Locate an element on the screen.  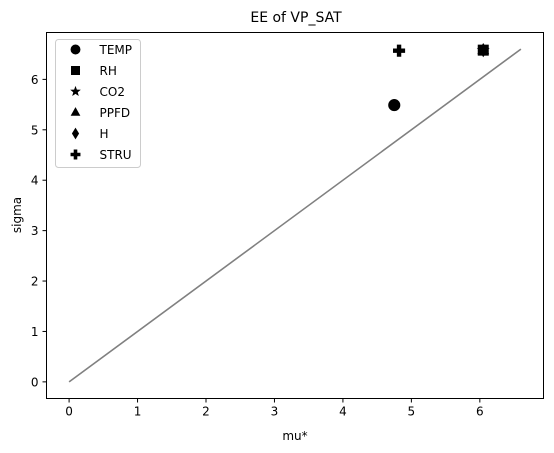
y-tick-label: 1 is located at coordinates (35, 332).